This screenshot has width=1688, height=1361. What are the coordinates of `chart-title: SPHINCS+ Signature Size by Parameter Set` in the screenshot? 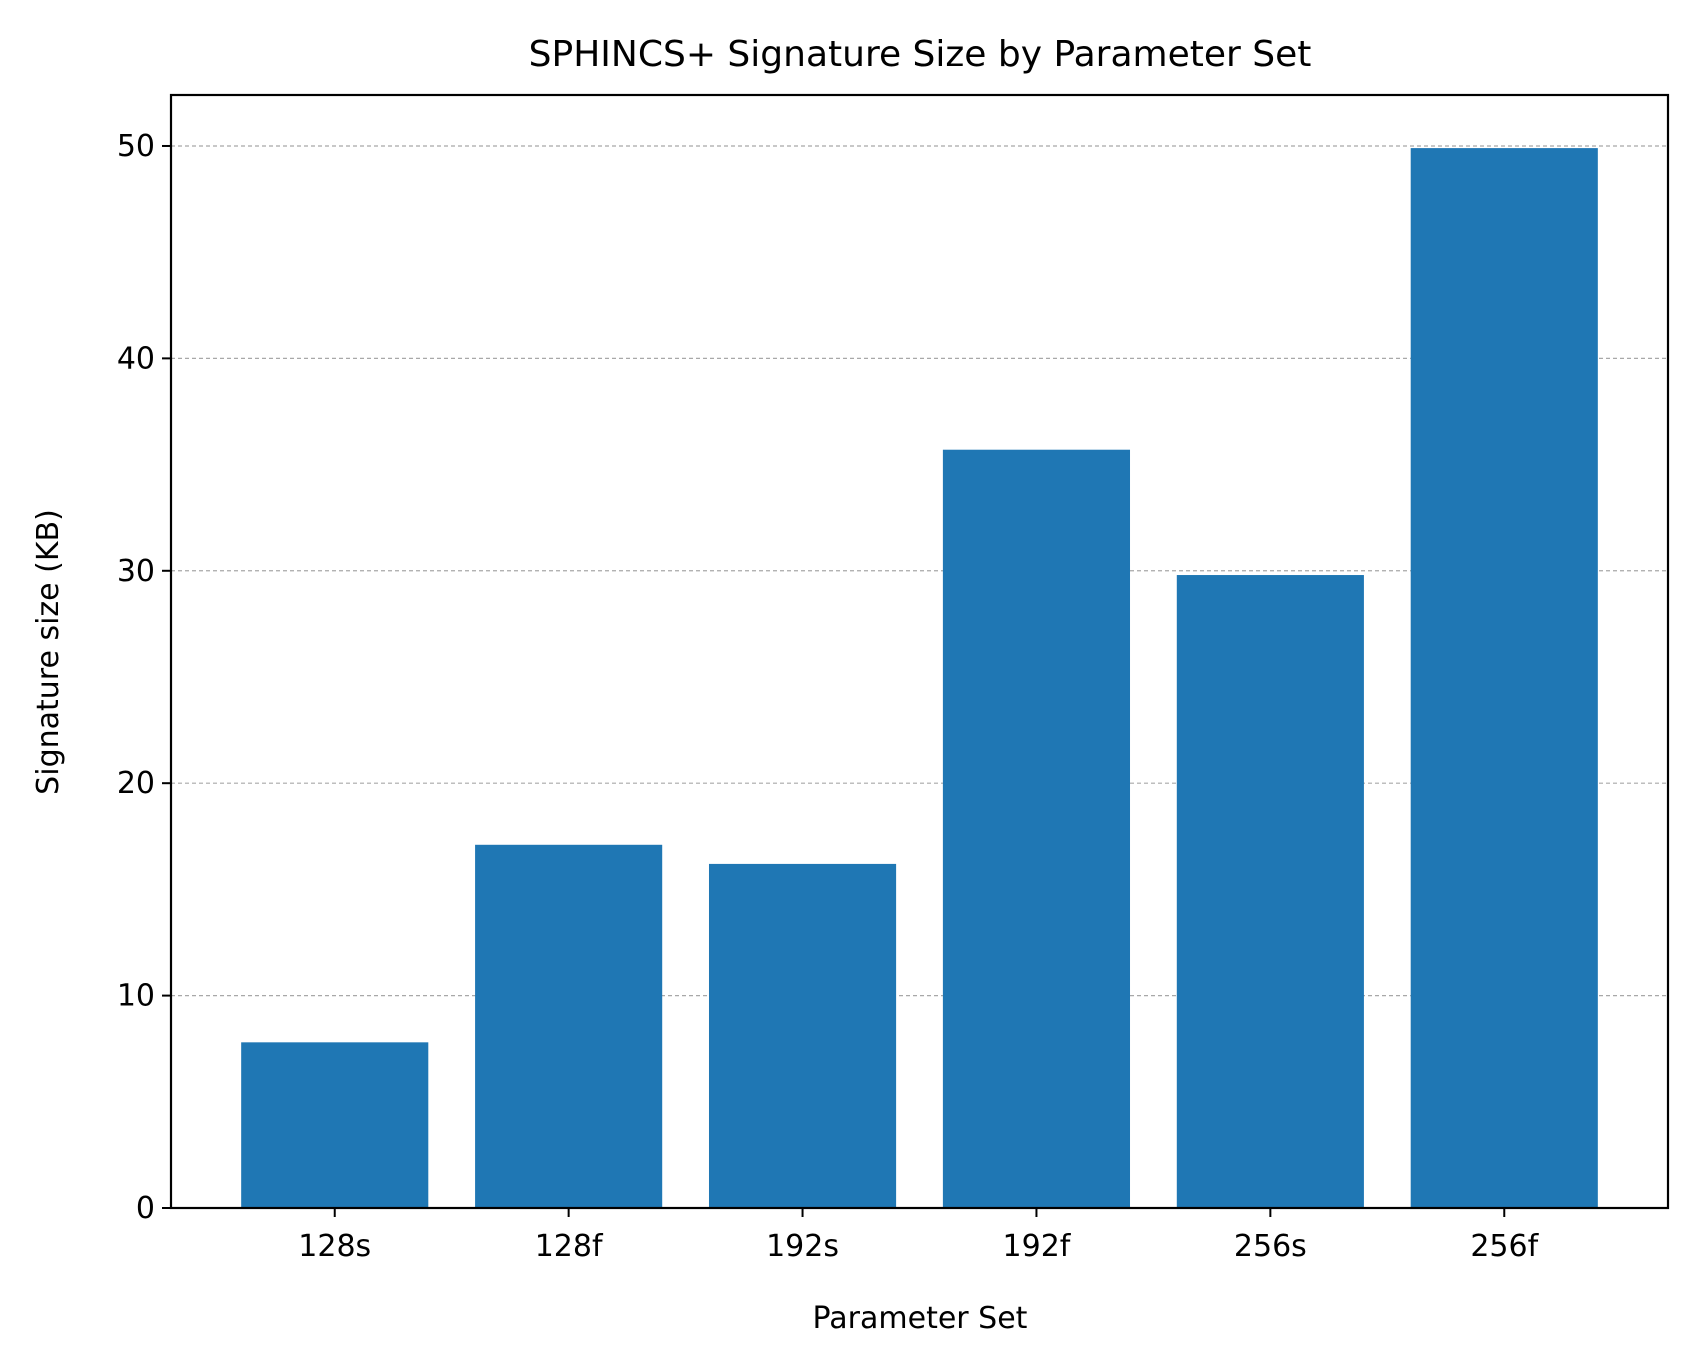 It's located at (920, 54).